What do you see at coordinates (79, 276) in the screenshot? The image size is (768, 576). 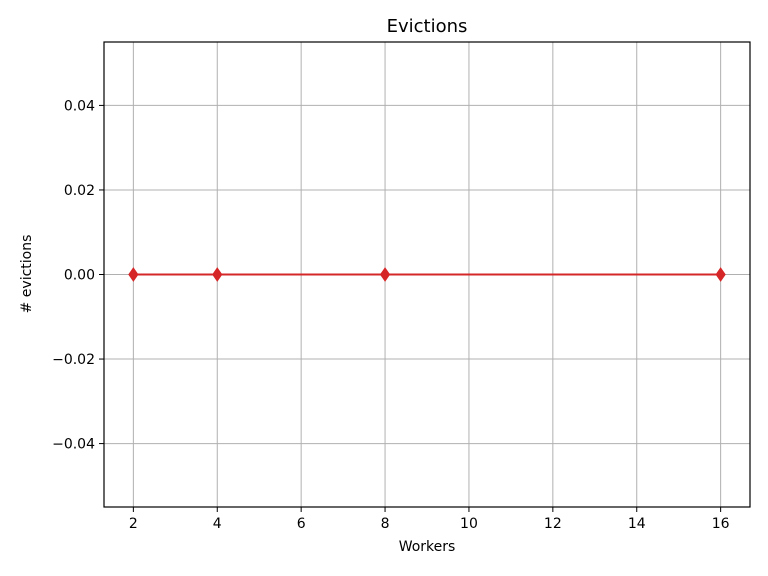 I see `y-tick-label: 0.00` at bounding box center [79, 276].